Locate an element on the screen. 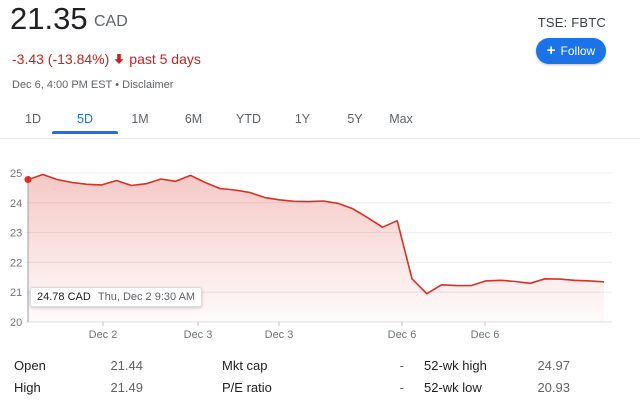  stat-value-mkt-cap: - is located at coordinates (401, 365).